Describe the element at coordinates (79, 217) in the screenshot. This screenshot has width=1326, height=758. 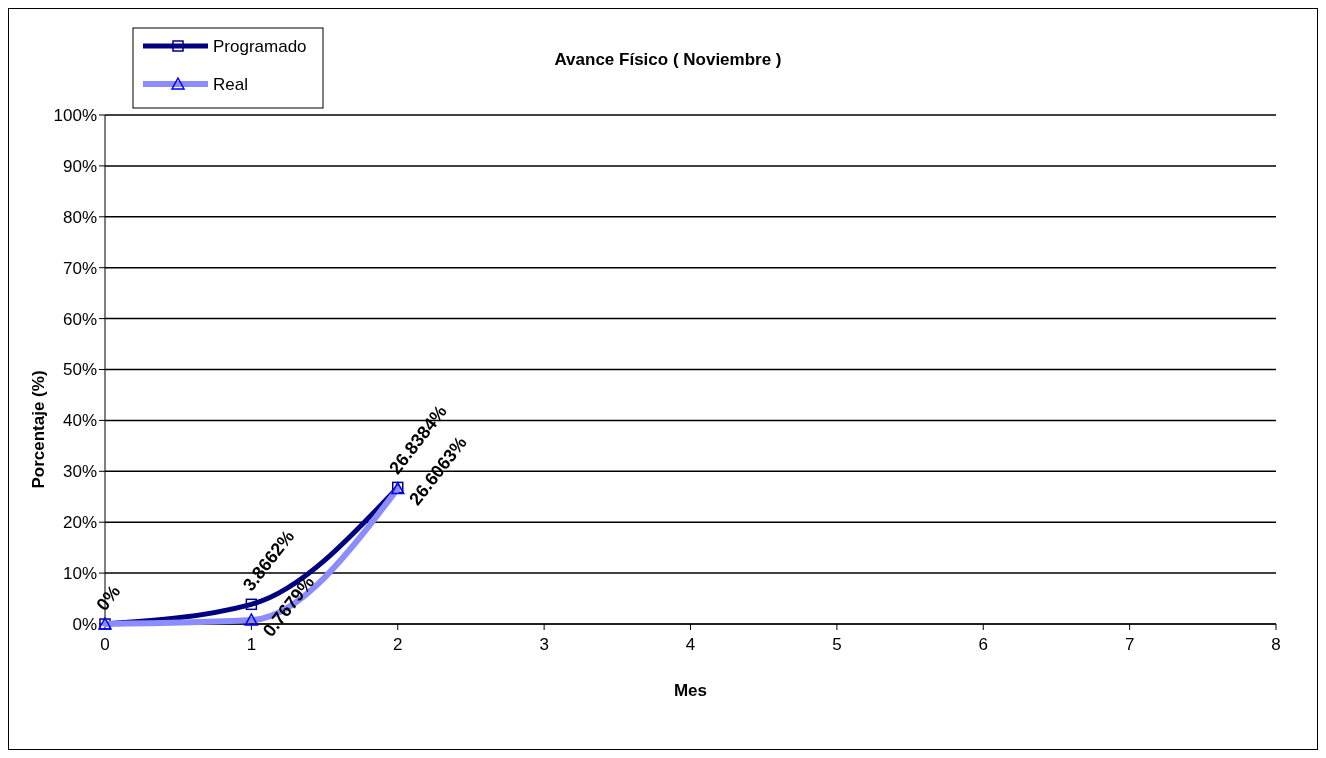
I see `y-tick-label: 80%` at that location.